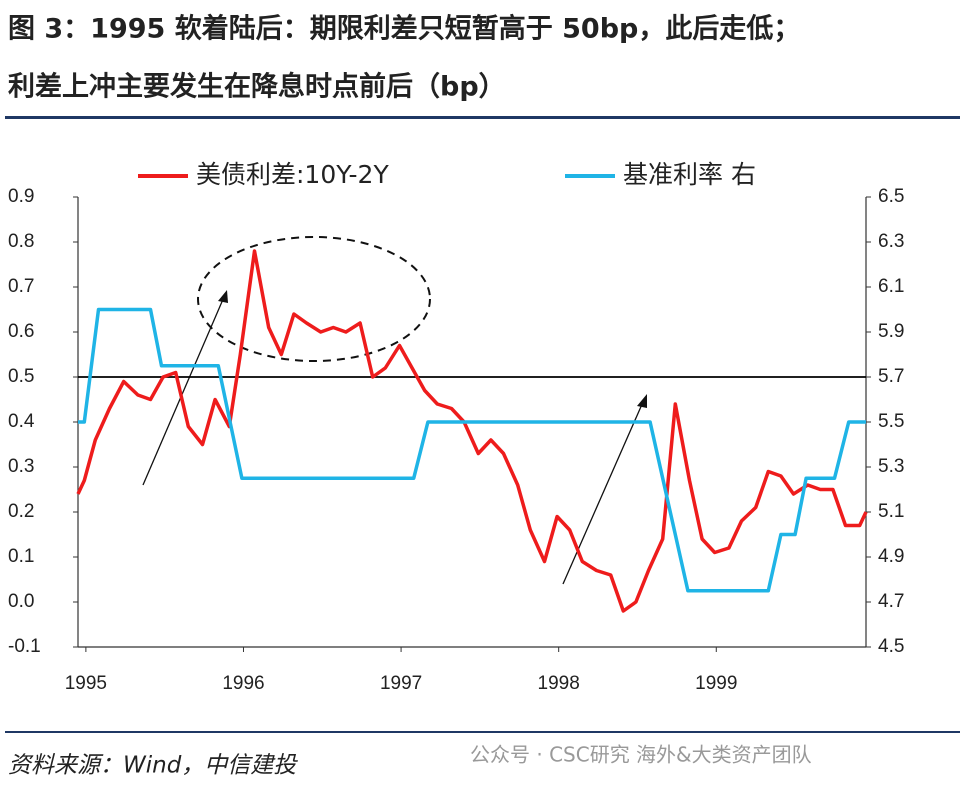 Image resolution: width=960 pixels, height=799 pixels. What do you see at coordinates (891, 466) in the screenshot?
I see `y2-tick-label: 5.3` at bounding box center [891, 466].